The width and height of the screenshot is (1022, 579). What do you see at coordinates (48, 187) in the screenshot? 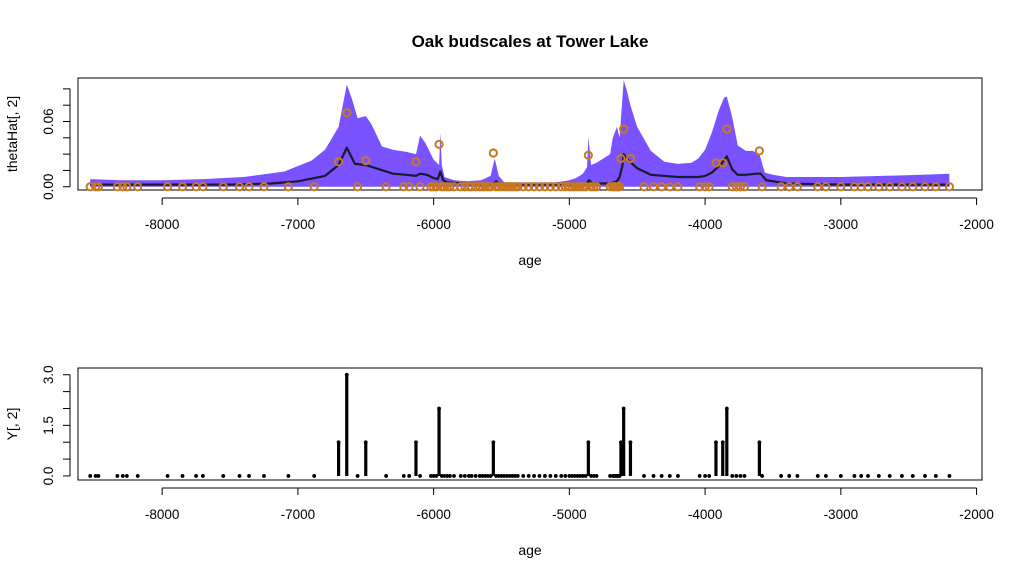
I see `top-y-tick-label: 0.00` at bounding box center [48, 187].